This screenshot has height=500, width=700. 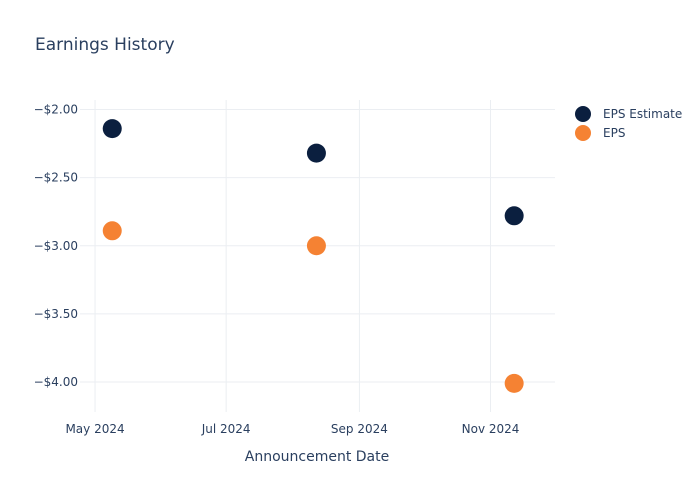 What do you see at coordinates (56, 382) in the screenshot?
I see `y-tick-label: −$4.00` at bounding box center [56, 382].